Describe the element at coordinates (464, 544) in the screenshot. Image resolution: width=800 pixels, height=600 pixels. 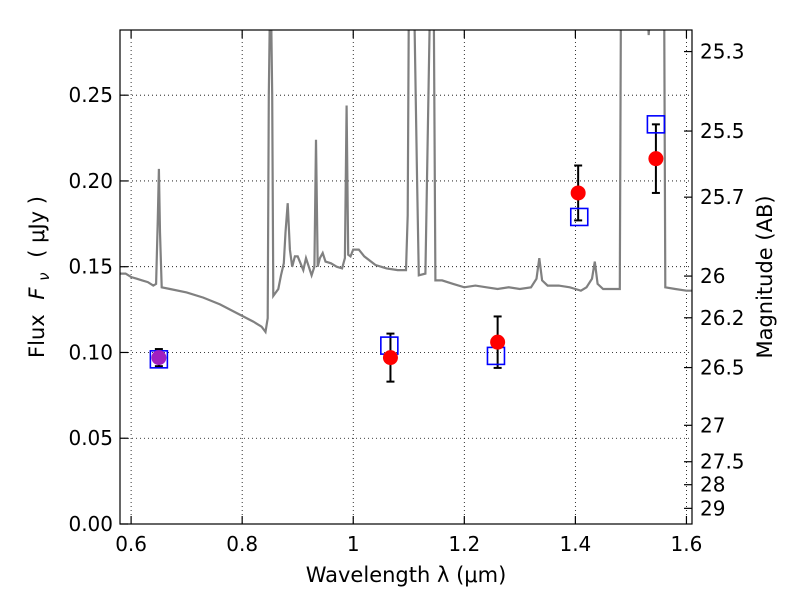
I see `x-tick-label: 1.2` at that location.